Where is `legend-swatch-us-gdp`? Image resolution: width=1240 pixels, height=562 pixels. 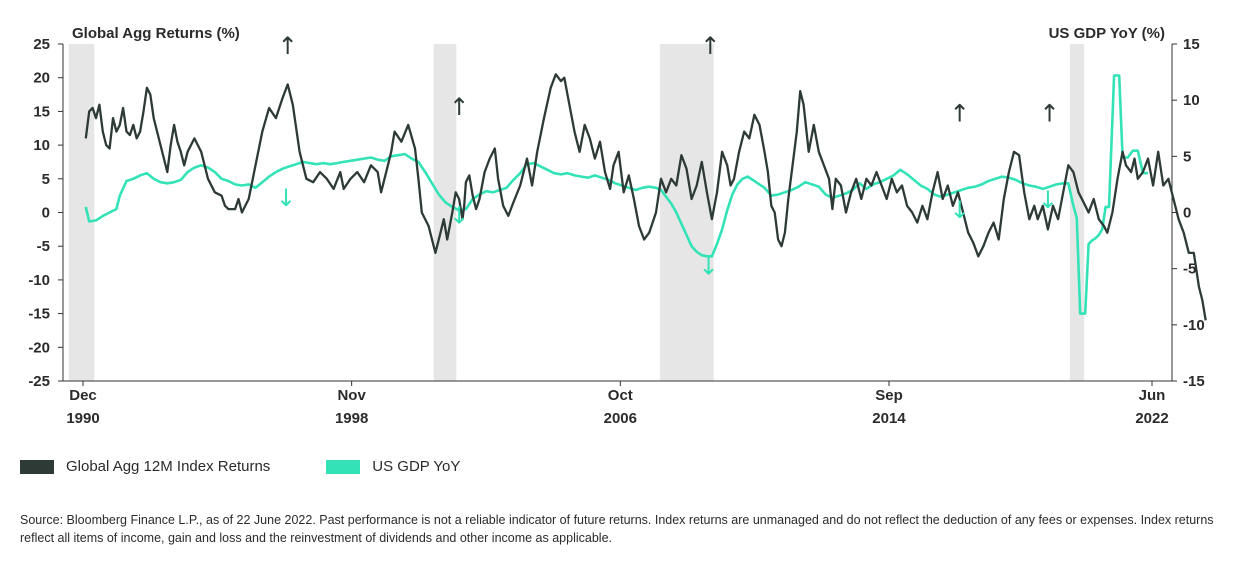 legend-swatch-us-gdp is located at coordinates (343, 466).